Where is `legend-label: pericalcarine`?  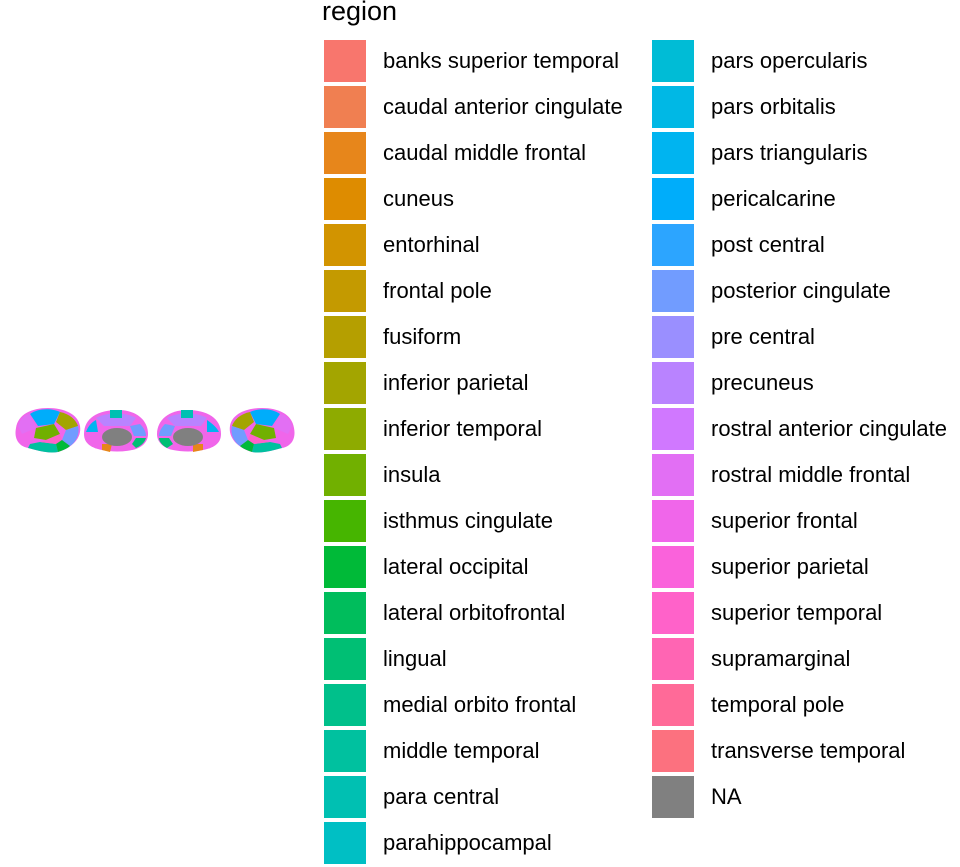 legend-label: pericalcarine is located at coordinates (773, 198).